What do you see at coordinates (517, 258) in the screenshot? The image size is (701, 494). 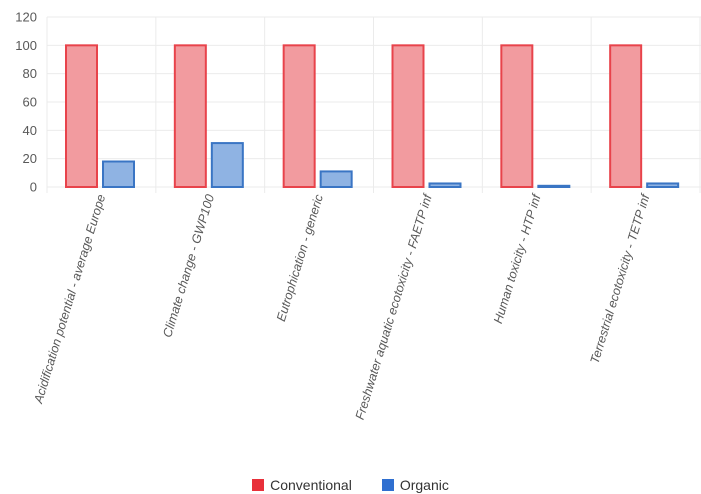 I see `x-tick-label-human-toxicity-htp-inf: Human toxicity - HTP inf` at bounding box center [517, 258].